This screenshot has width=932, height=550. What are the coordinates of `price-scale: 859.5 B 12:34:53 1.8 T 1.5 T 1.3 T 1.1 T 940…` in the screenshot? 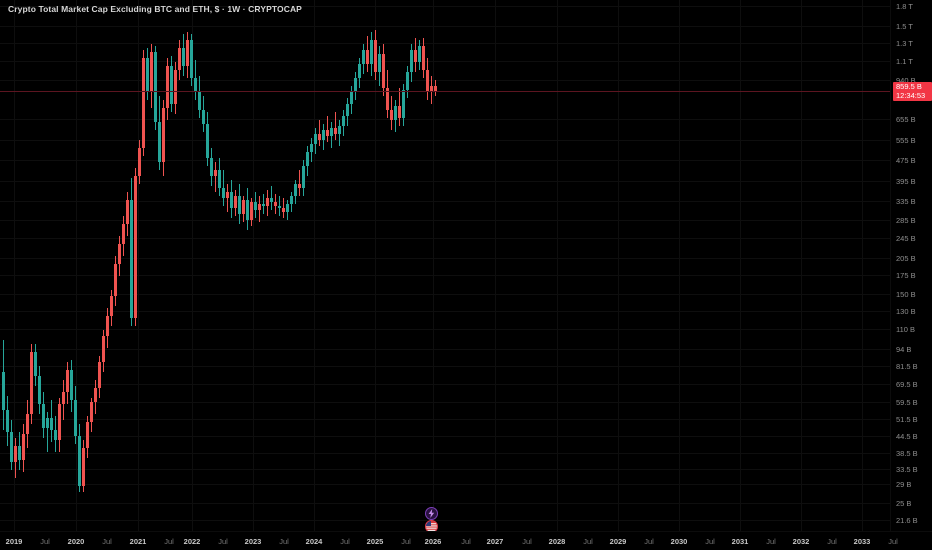 It's located at (911, 265).